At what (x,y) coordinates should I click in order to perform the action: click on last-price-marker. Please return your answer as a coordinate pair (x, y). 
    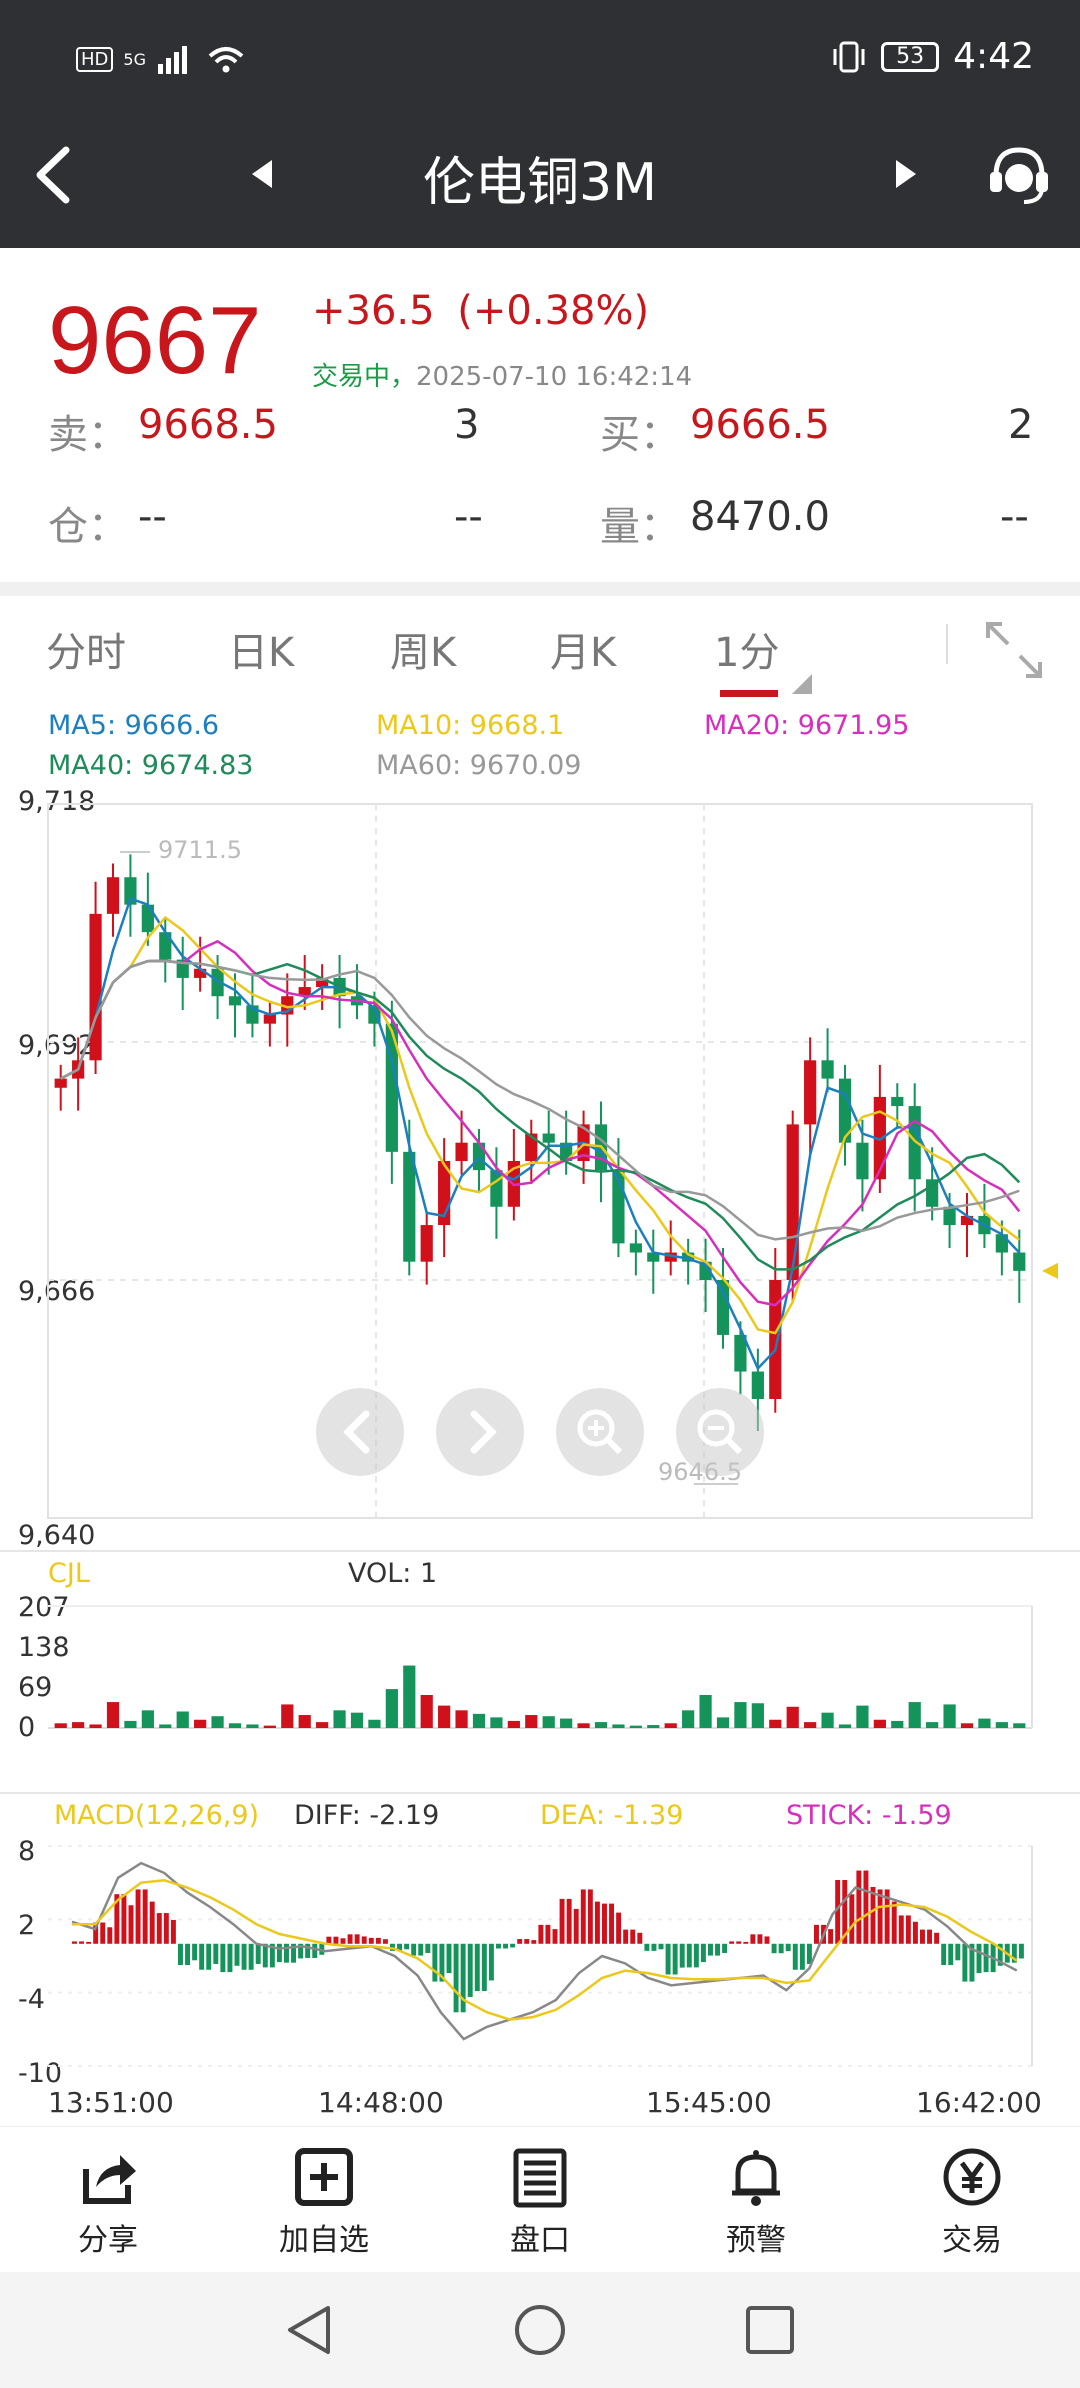
    Looking at the image, I should click on (1050, 1270).